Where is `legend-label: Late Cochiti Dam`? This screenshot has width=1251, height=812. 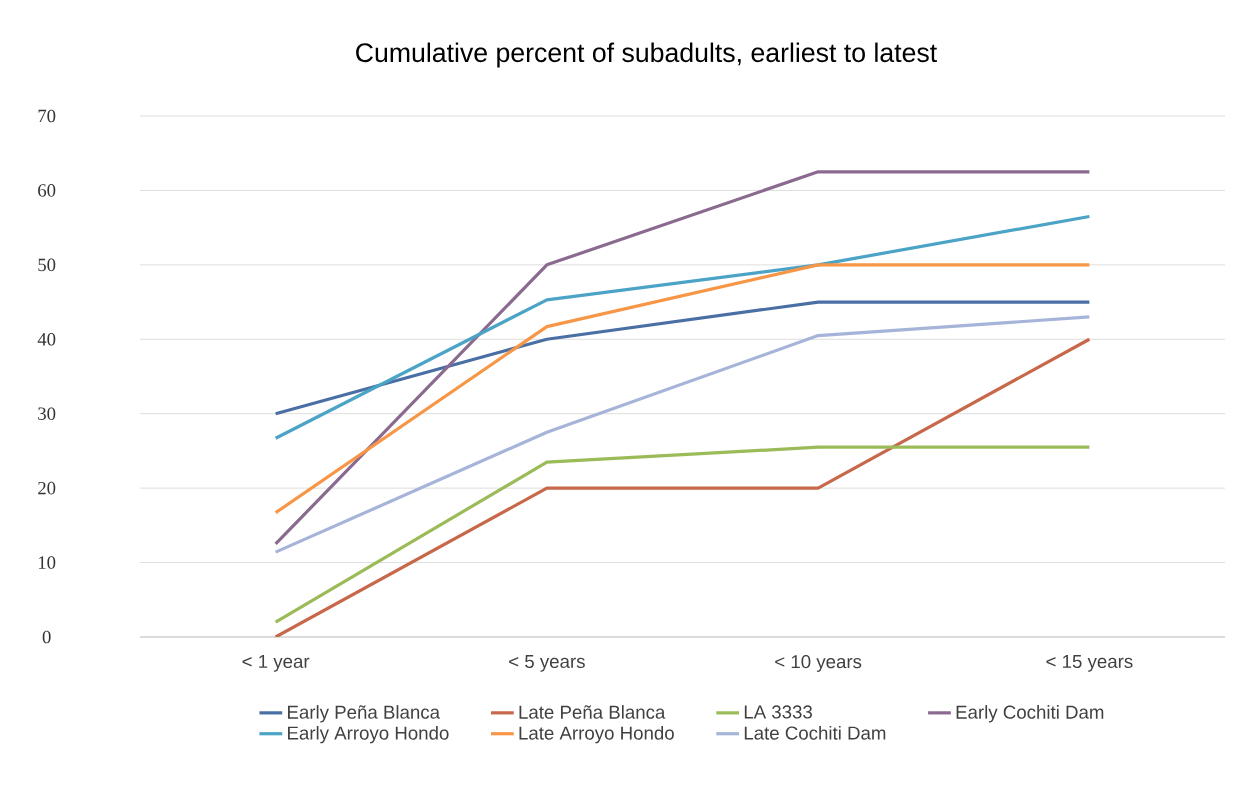 legend-label: Late Cochiti Dam is located at coordinates (815, 732).